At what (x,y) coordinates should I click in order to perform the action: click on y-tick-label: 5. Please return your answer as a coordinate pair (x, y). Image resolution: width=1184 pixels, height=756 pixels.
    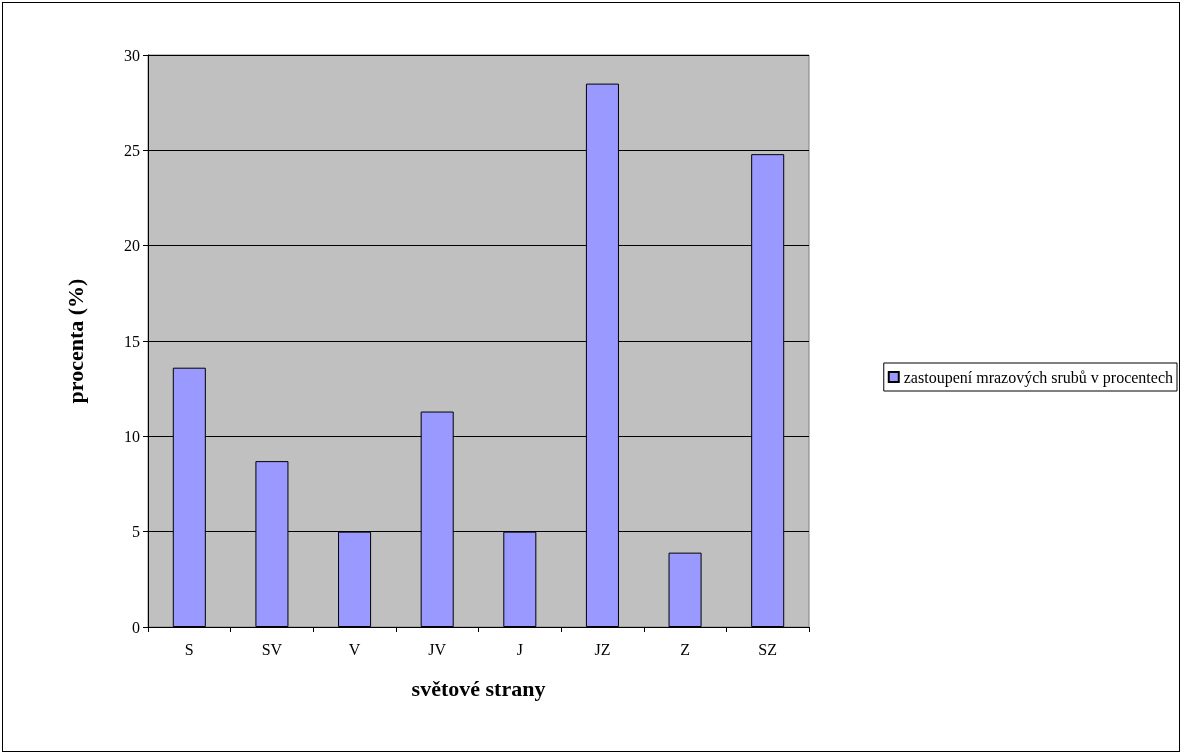
    Looking at the image, I should click on (136, 532).